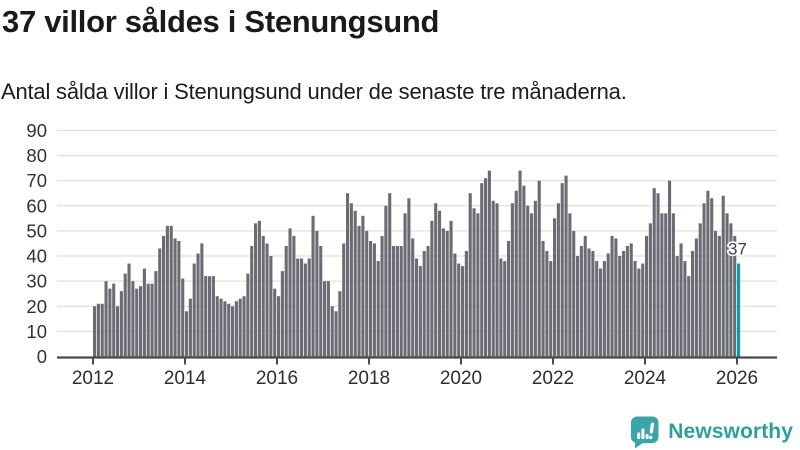  I want to click on newsworthy-logo: Newsworthy, so click(710, 432).